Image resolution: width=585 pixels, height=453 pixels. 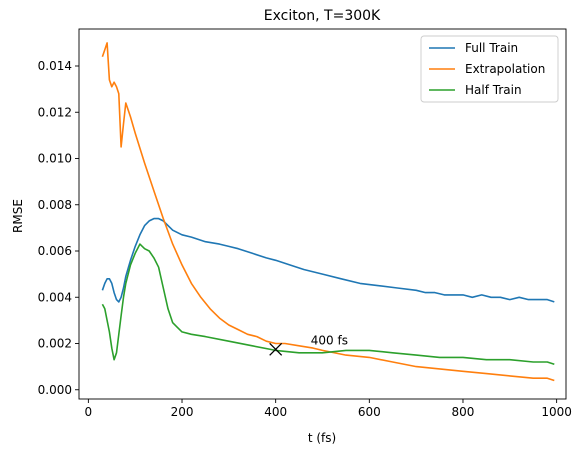 What do you see at coordinates (182, 412) in the screenshot?
I see `x-tick-label: 200` at bounding box center [182, 412].